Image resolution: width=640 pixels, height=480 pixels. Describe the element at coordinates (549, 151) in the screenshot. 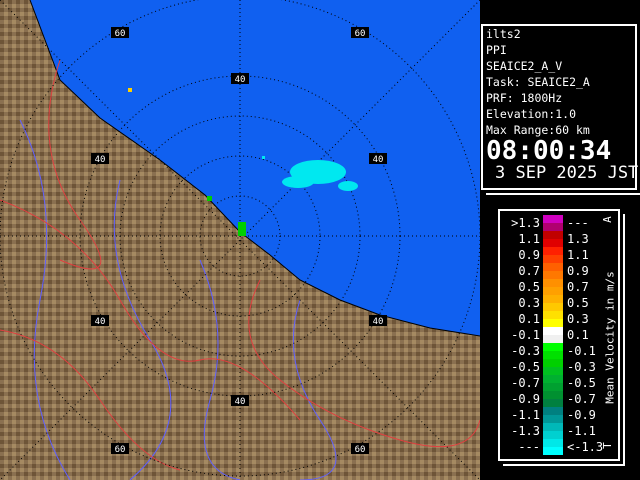

I see `observation-time: 08:00:34` at that location.